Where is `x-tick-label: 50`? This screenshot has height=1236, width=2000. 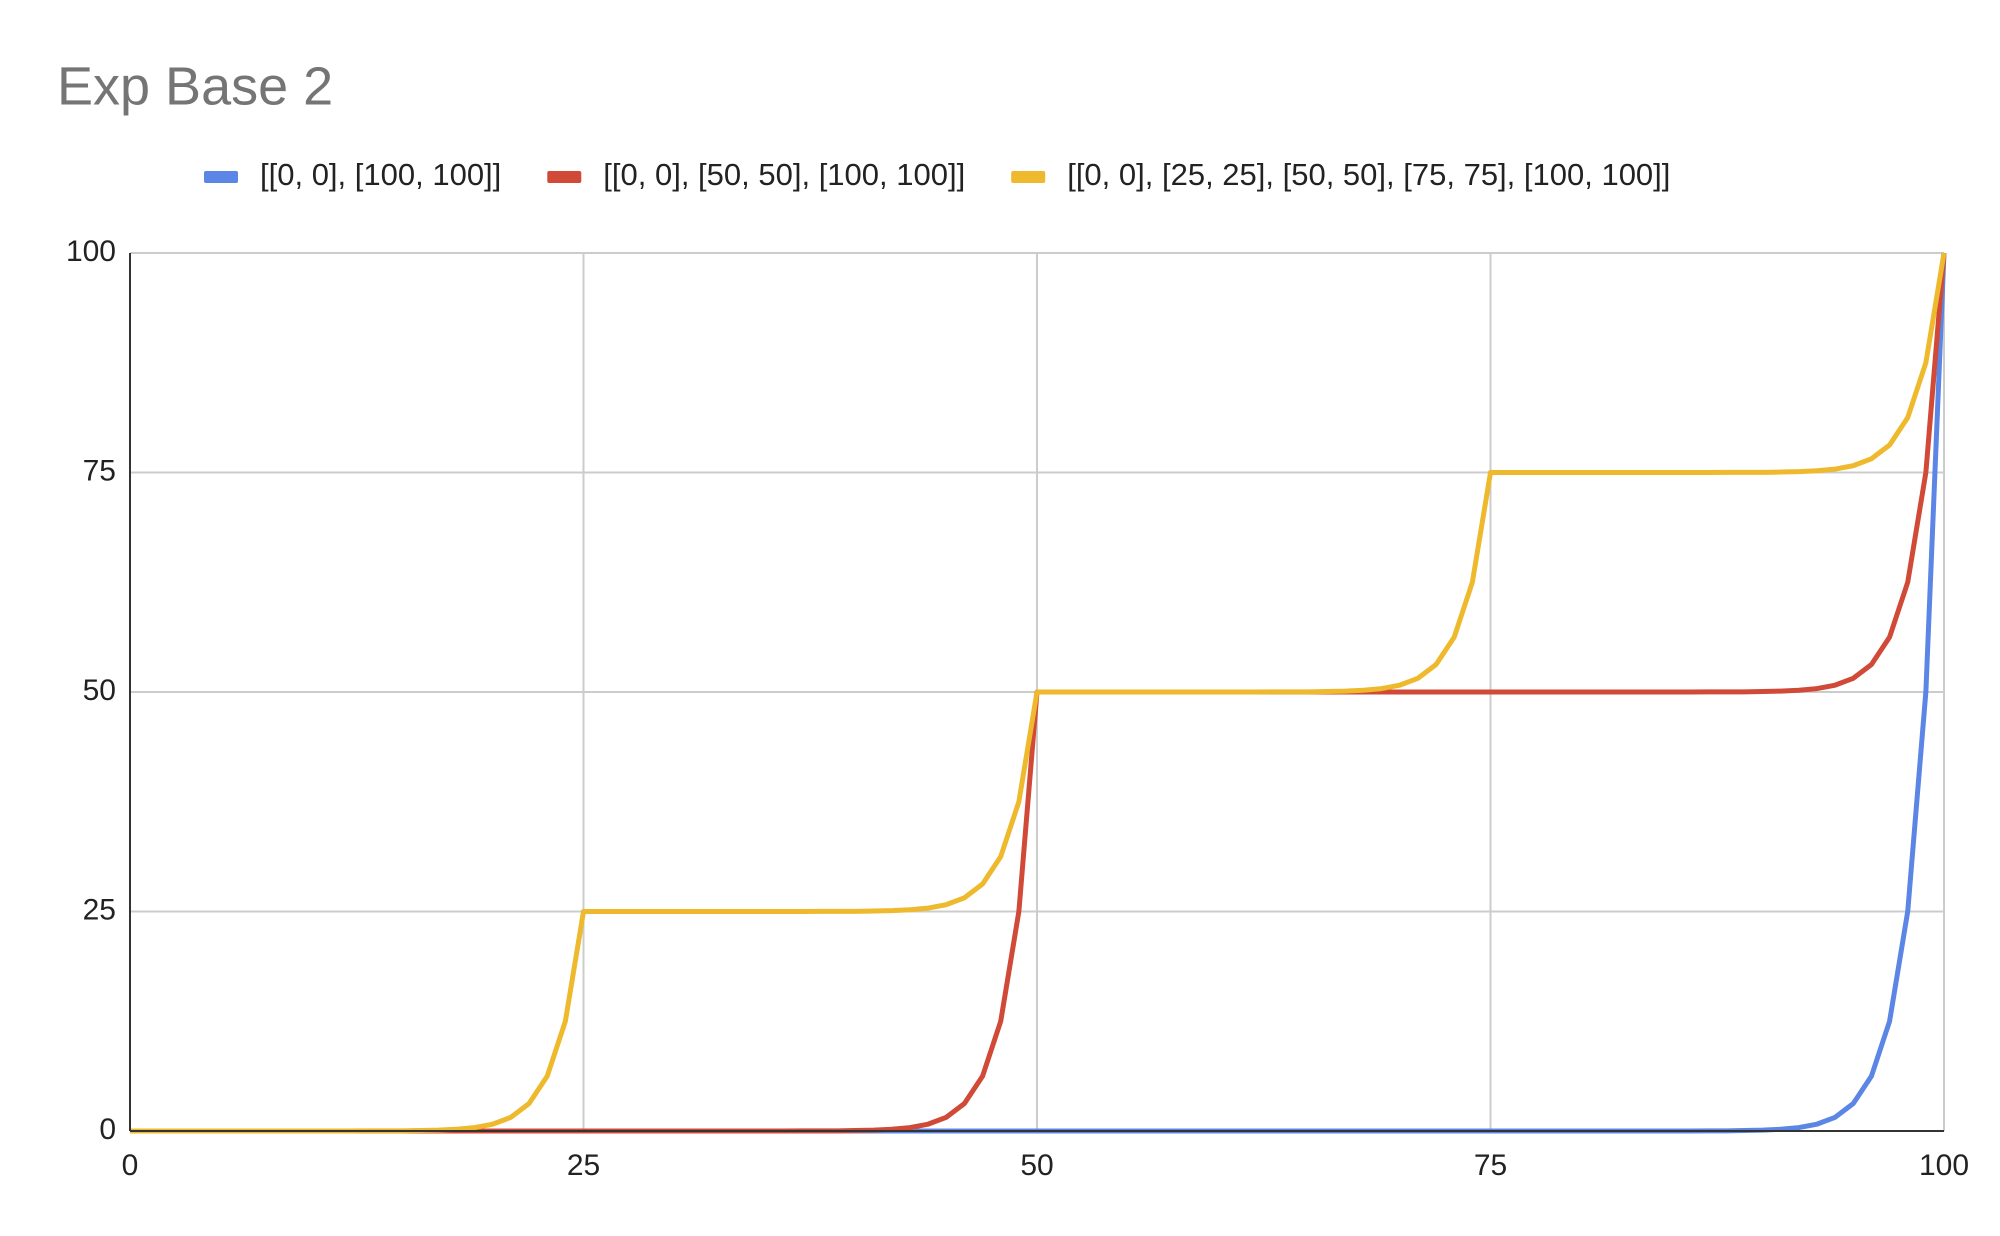 x-tick-label: 50 is located at coordinates (1036, 1165).